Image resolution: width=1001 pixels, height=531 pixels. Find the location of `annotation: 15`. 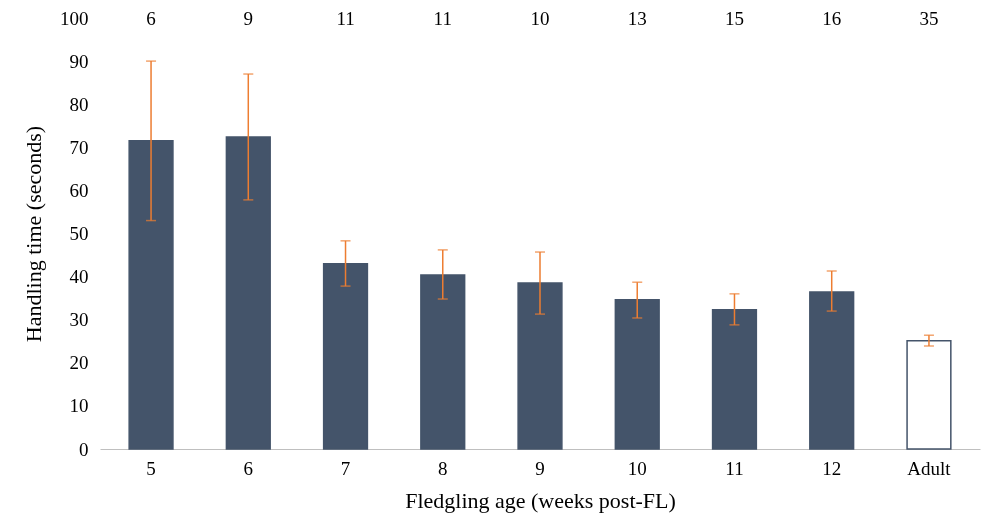

annotation: 15 is located at coordinates (734, 18).